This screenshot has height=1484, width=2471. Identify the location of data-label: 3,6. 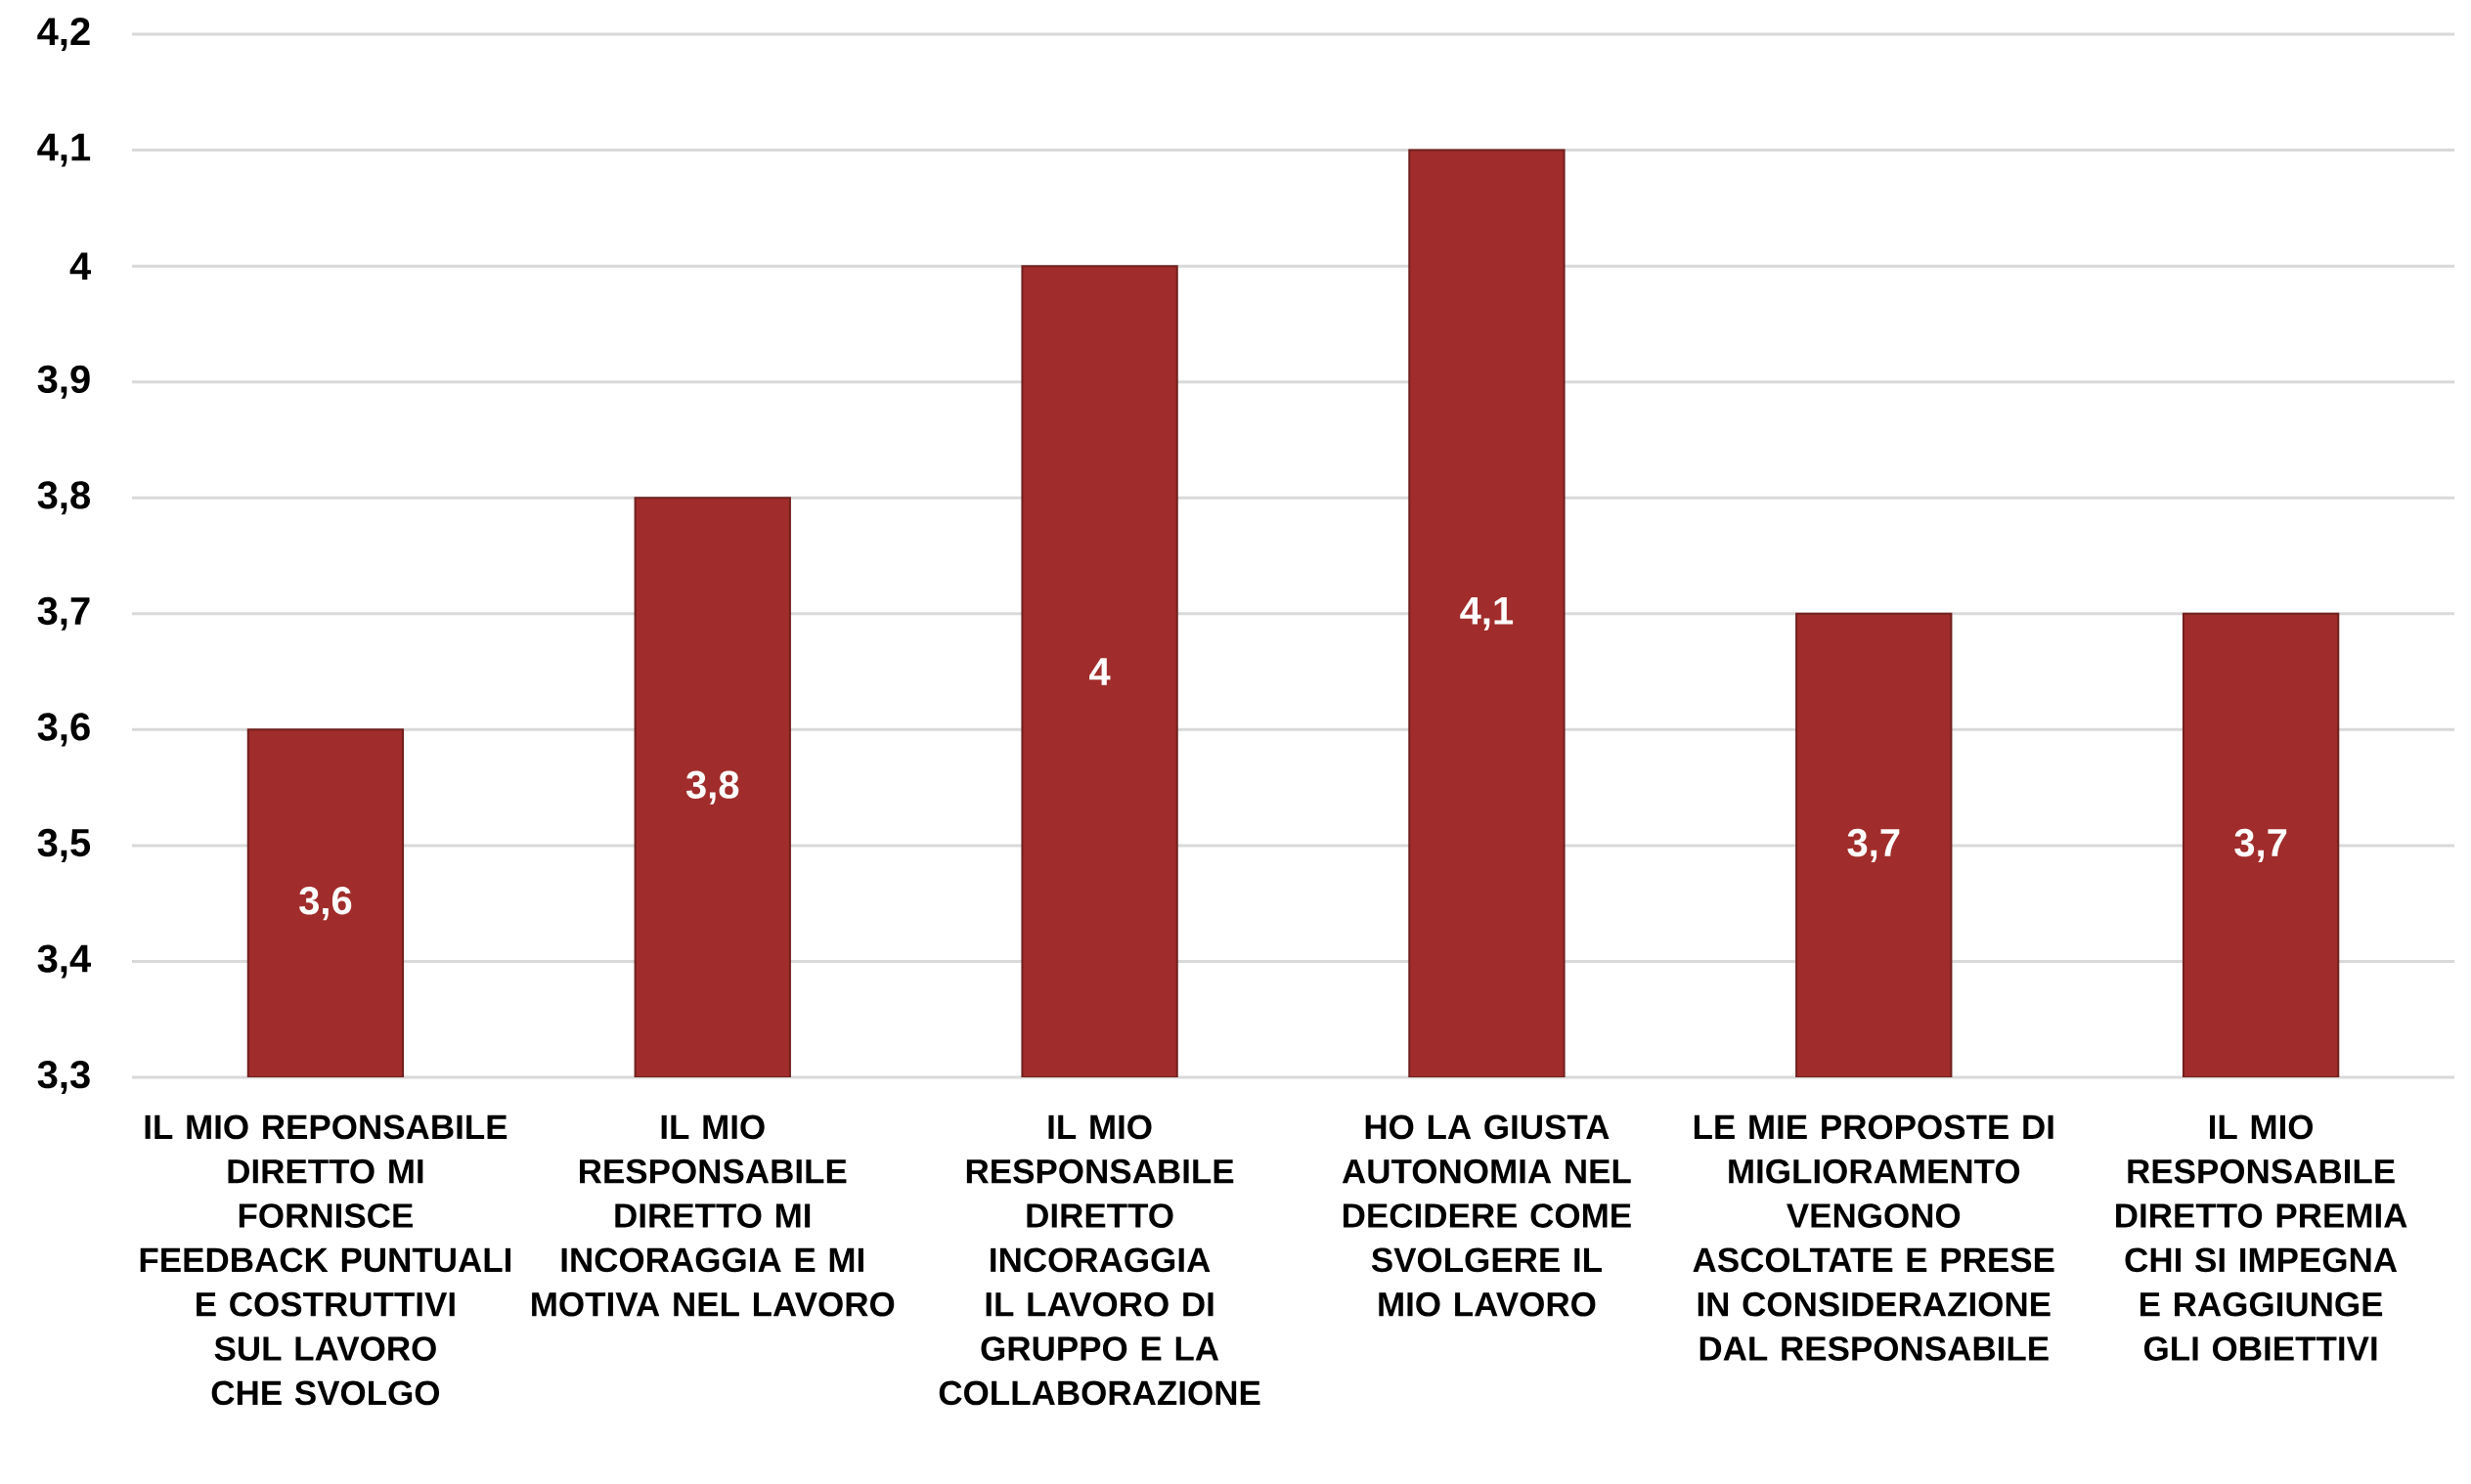
(325, 904).